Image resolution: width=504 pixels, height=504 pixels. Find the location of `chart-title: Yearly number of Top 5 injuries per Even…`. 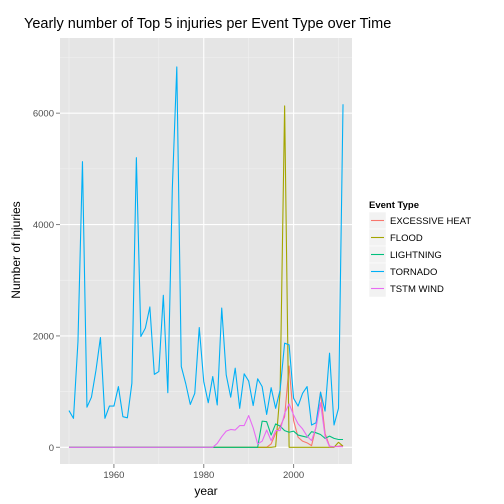

chart-title: Yearly number of Top 5 injuries per Even… is located at coordinates (207, 24).